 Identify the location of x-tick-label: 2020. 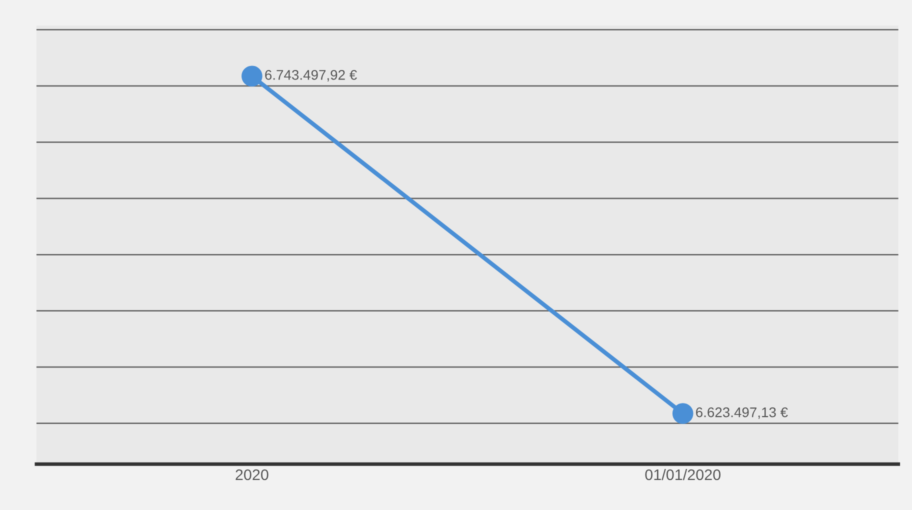
(252, 474).